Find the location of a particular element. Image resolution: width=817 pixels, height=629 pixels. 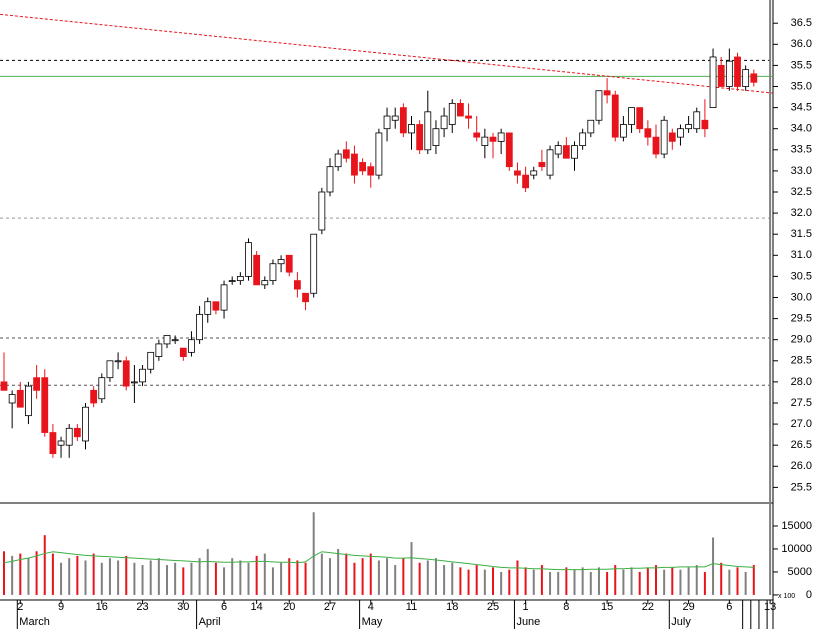

y-tick-label: 29.0 is located at coordinates (801, 340).